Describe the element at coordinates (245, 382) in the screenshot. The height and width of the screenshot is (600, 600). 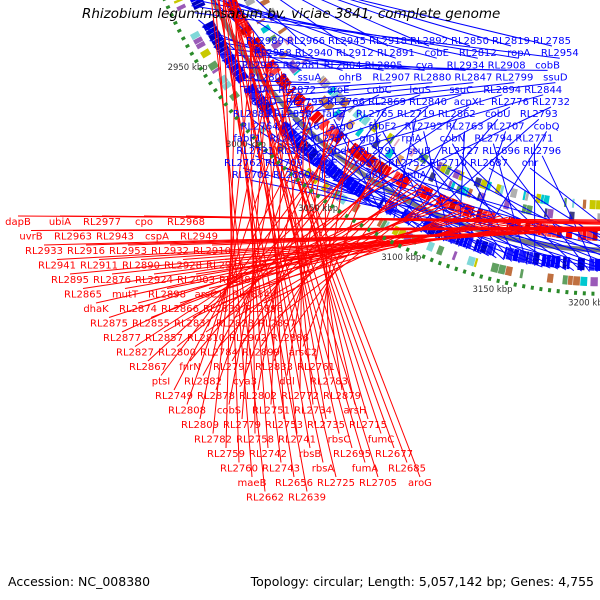
I see `gene-label: cya3` at that location.